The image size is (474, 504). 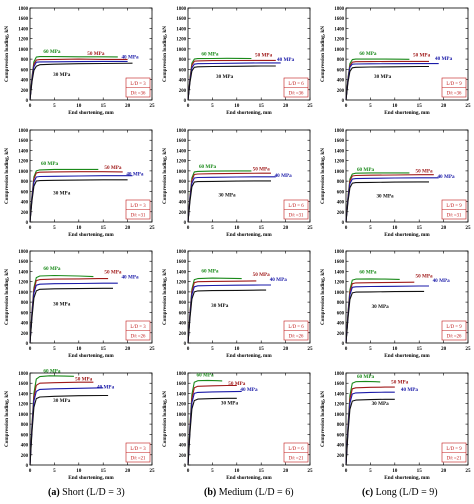 I want to click on ld-ratio-label: L/D = 6, so click(x=296, y=206).